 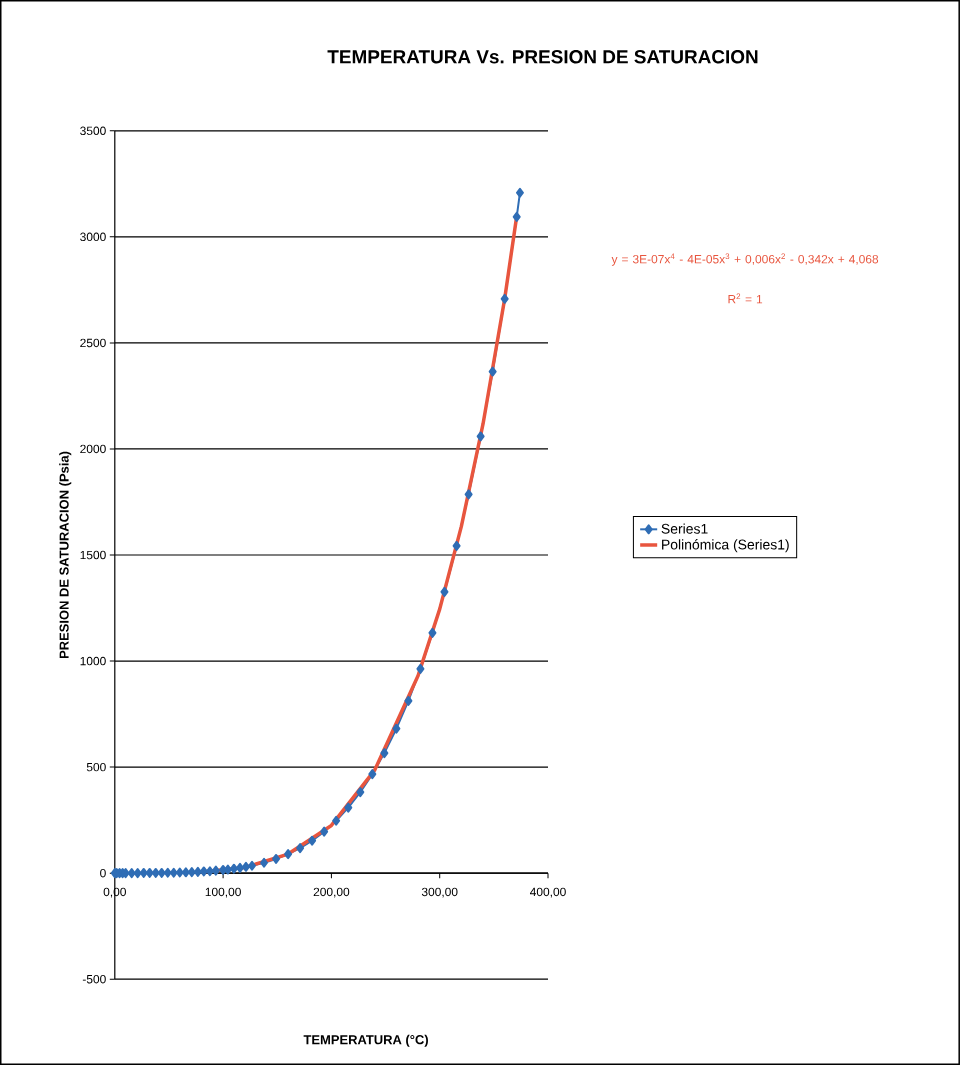 What do you see at coordinates (542, 57) in the screenshot?
I see `chart-title: TEMPERATURA Vs. PRESION DE SATURACION` at bounding box center [542, 57].